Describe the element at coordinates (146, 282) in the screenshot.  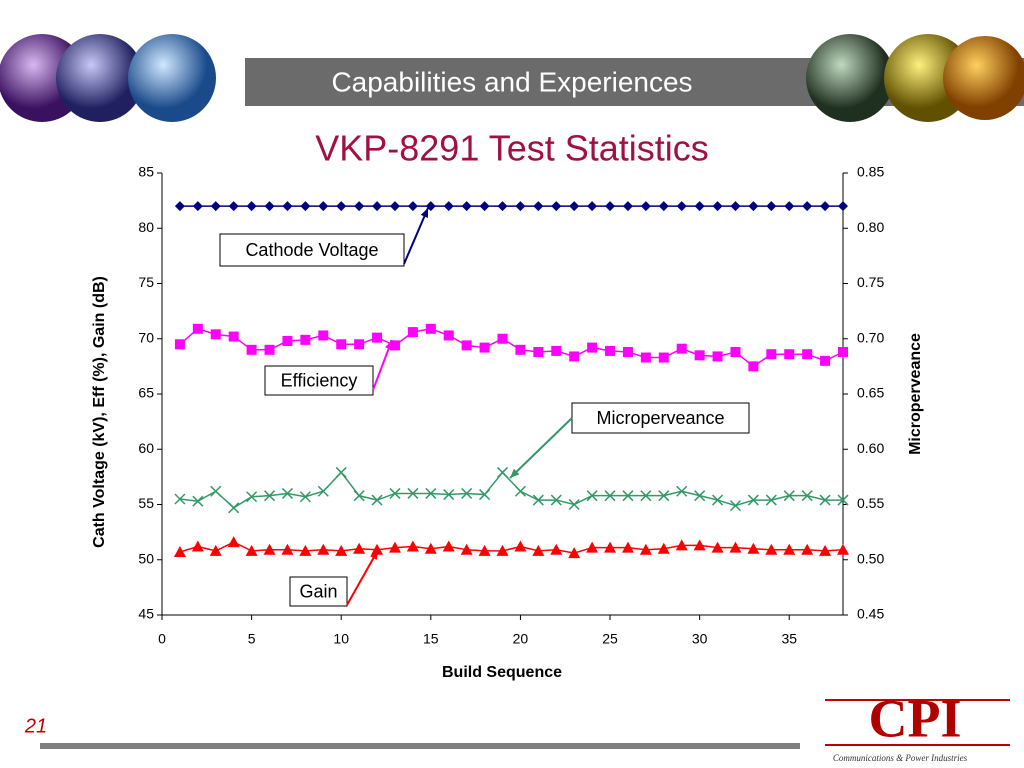
I see `y-tick-label: 75` at that location.